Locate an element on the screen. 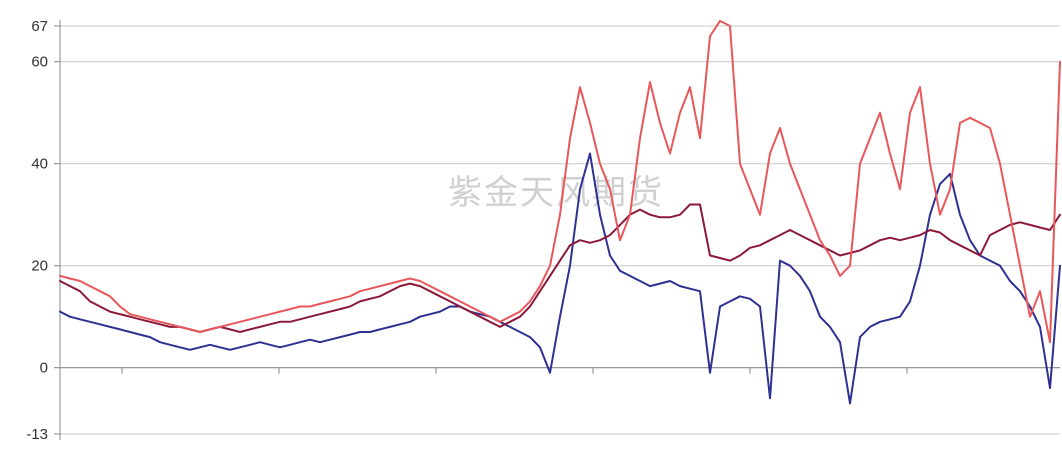 The image size is (1062, 468). watermark-text: 紫金天风期货 is located at coordinates (556, 193).